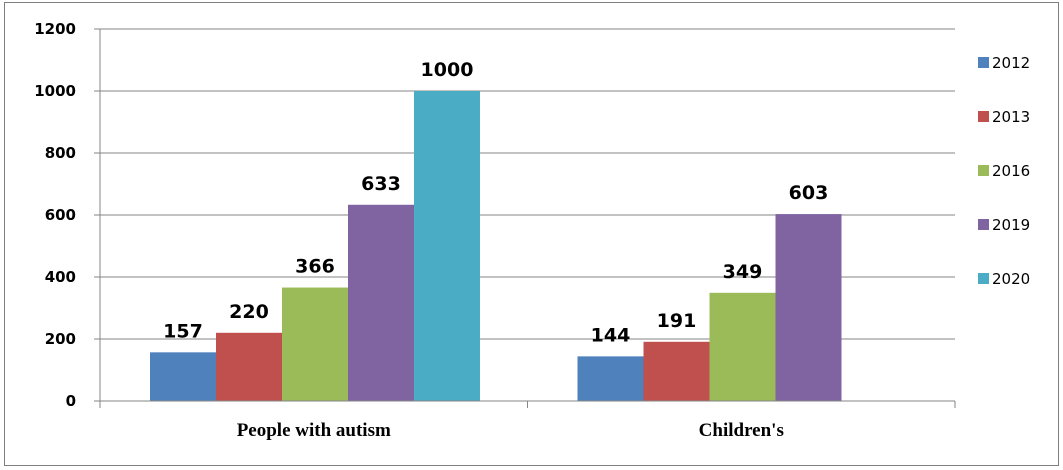 This screenshot has width=1063, height=470. I want to click on data-label: 633, so click(381, 184).